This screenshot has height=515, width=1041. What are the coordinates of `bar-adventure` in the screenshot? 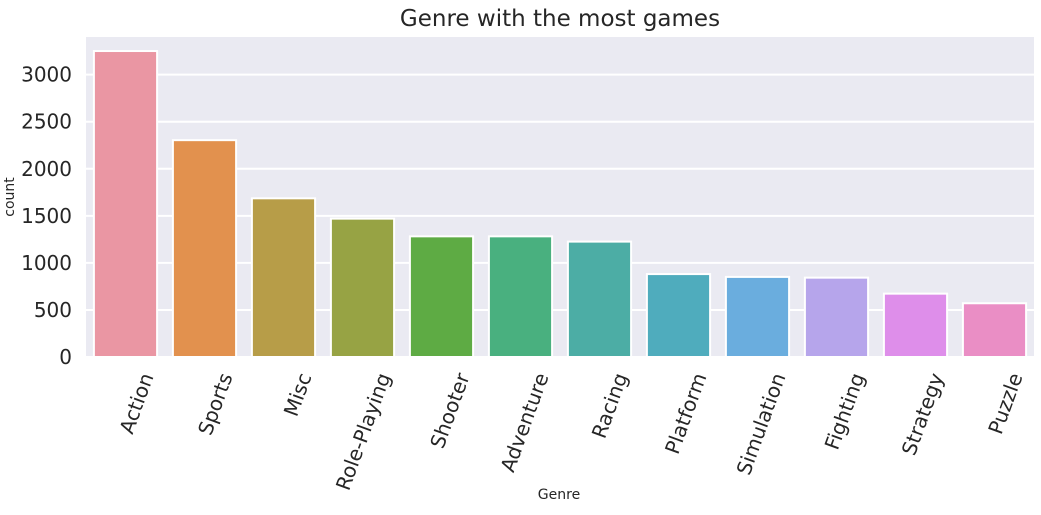 It's located at (520, 296).